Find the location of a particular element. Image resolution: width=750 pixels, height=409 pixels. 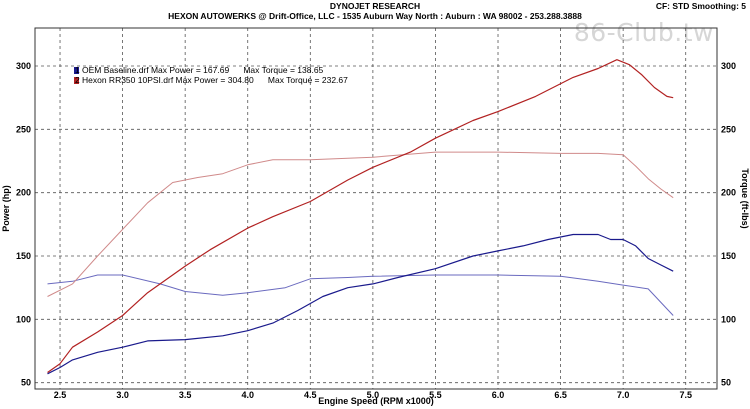

x-tick-label: 6.5 is located at coordinates (560, 395).